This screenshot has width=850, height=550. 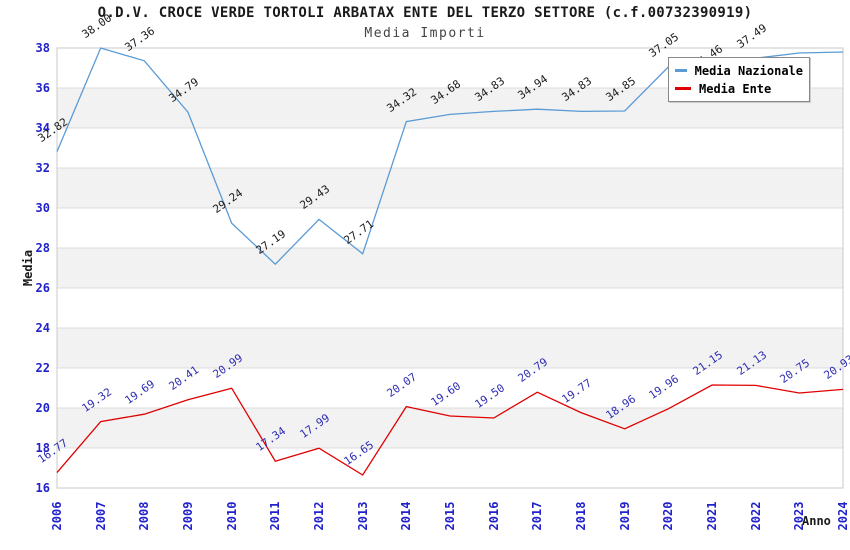 I want to click on x-axis-title: Anno, so click(x=816, y=521).